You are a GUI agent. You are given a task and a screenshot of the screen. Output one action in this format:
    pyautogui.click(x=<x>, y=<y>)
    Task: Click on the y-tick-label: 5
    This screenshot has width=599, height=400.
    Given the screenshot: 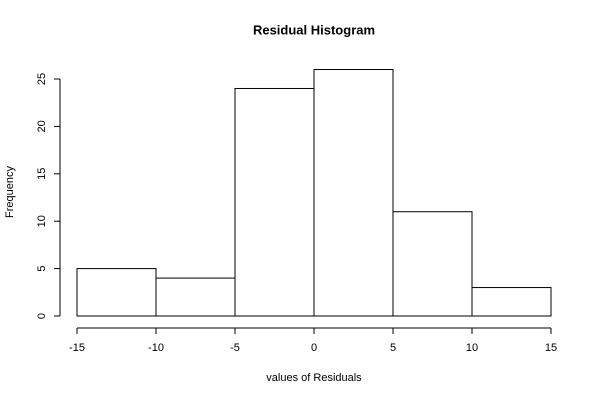 What is the action you would take?
    pyautogui.click(x=42, y=269)
    